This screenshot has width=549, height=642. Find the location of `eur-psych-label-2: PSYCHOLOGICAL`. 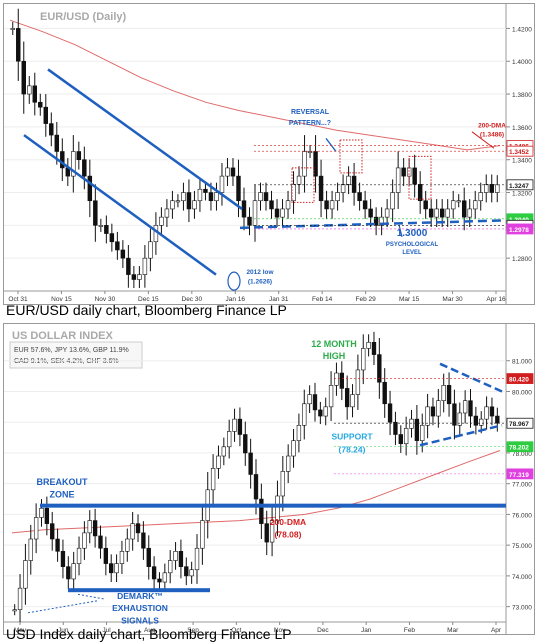

eur-psych-label-2: PSYCHOLOGICAL is located at coordinates (412, 245).